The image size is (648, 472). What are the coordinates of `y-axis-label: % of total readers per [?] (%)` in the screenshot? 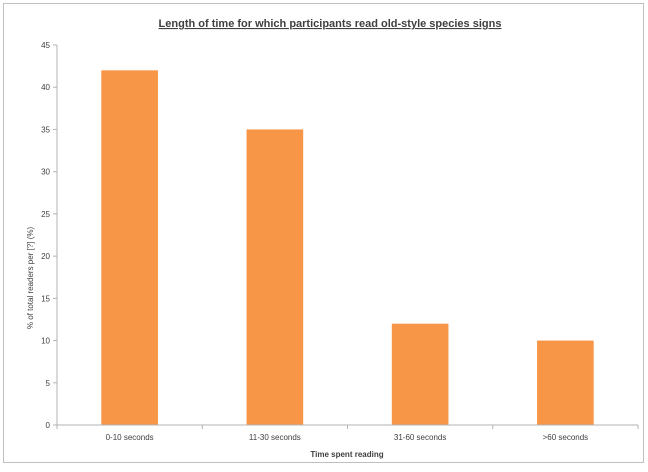 It's located at (30, 278).